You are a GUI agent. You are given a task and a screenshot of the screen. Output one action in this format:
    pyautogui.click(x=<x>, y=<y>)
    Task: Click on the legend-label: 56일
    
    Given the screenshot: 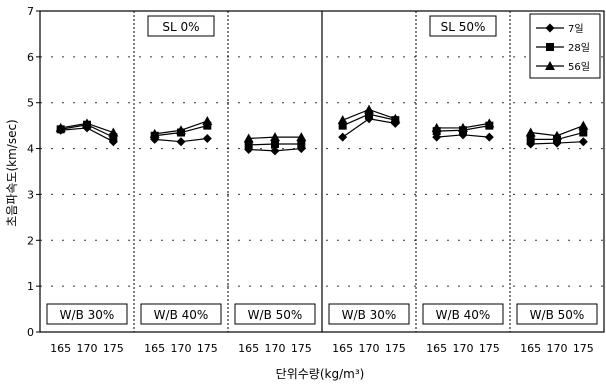 What is the action you would take?
    pyautogui.click(x=579, y=67)
    